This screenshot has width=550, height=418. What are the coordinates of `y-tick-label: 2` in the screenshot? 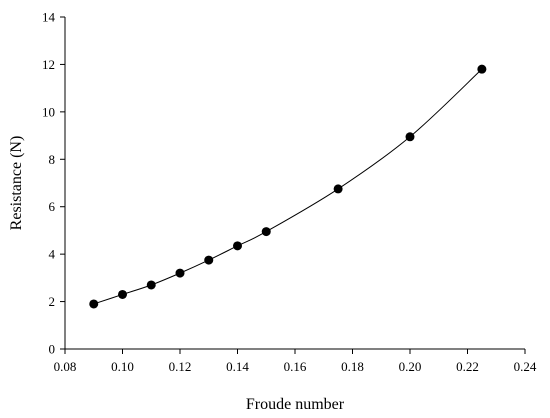 It's located at (52, 301).